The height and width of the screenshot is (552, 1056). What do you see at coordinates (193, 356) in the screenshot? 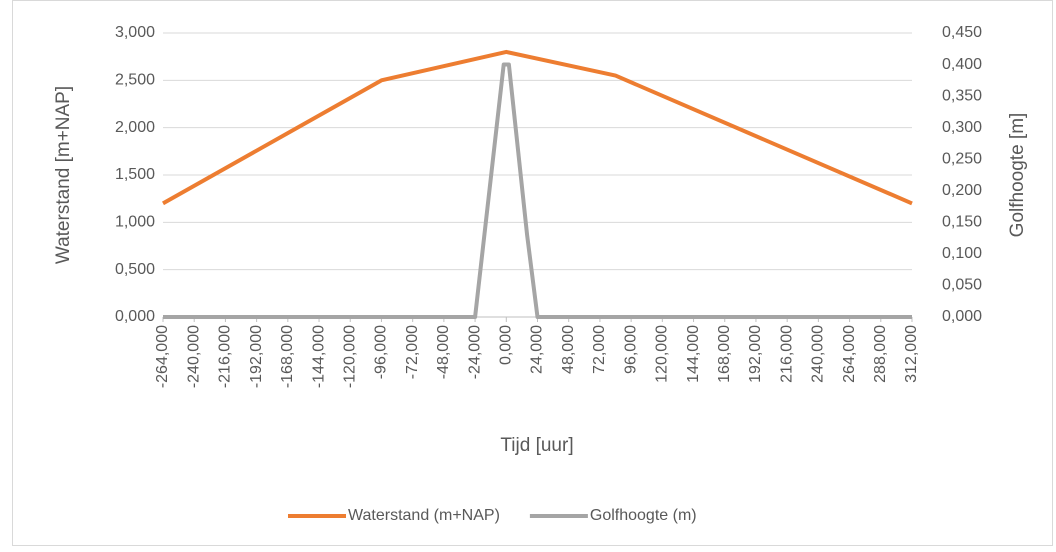
I see `x-tick-label: -240,000` at bounding box center [193, 356].